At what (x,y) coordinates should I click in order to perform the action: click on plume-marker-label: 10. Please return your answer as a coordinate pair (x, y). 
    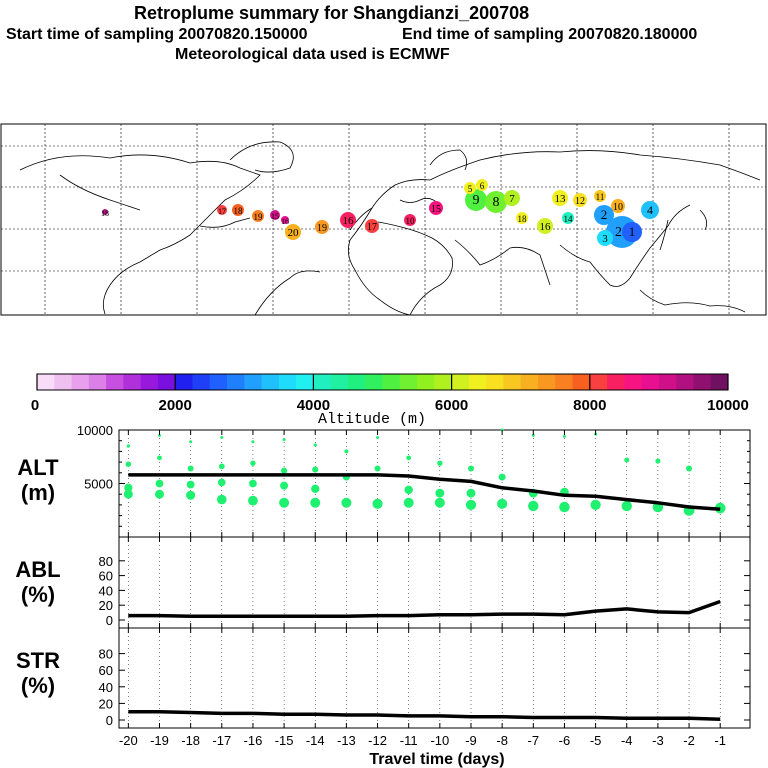
    Looking at the image, I should click on (411, 221).